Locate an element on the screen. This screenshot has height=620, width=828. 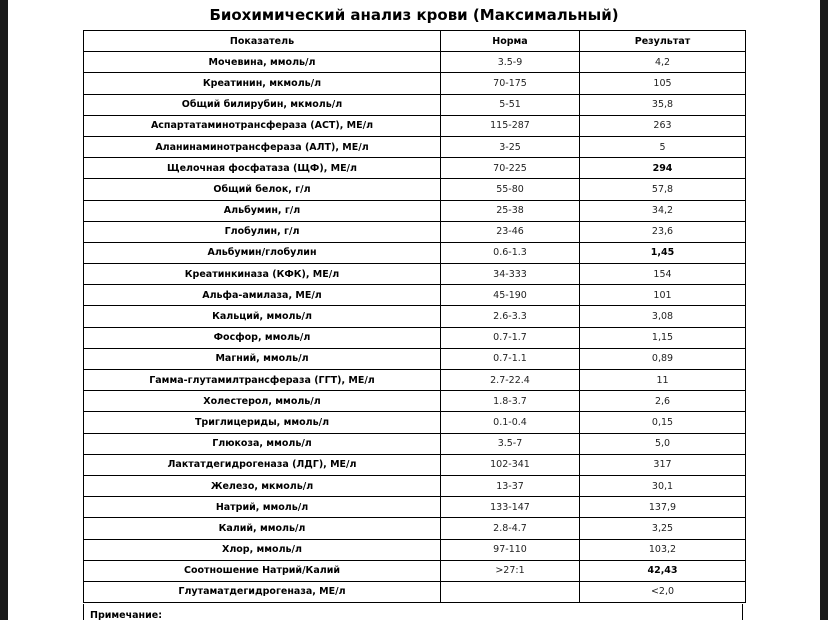
norm-cell: 3.5-7 is located at coordinates (510, 443).